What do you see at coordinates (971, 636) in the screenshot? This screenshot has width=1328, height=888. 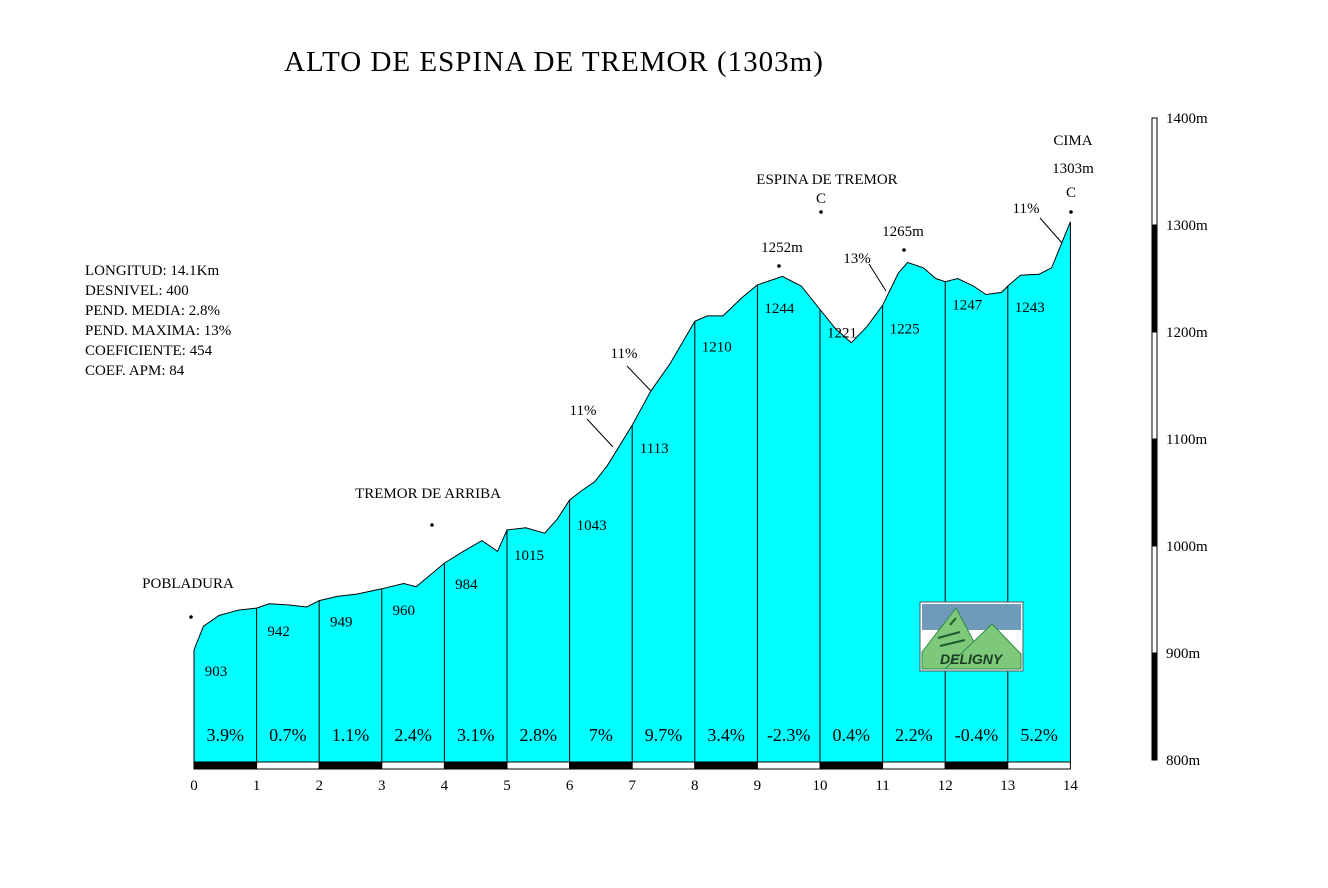 I see `deligny-logo: DELIGNY` at bounding box center [971, 636].